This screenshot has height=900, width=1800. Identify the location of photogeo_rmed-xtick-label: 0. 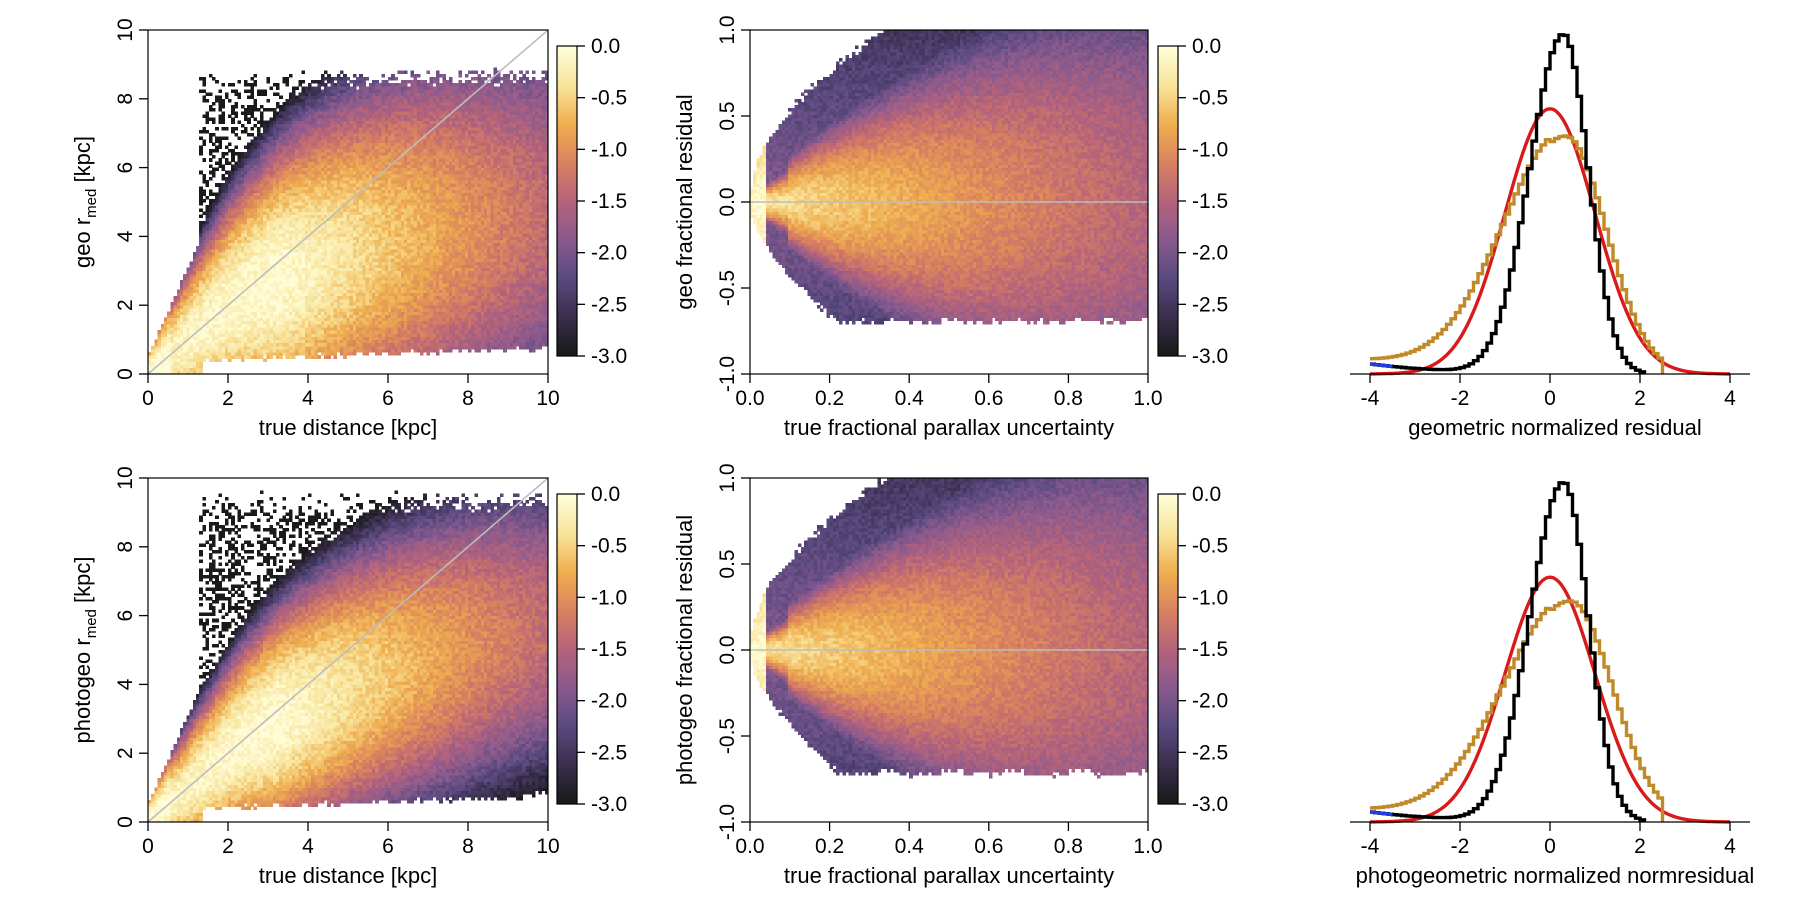
(148, 846).